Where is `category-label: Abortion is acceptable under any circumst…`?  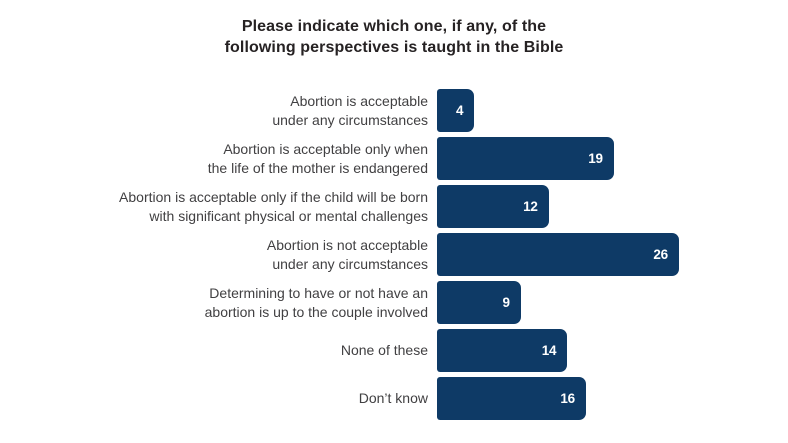
category-label: Abortion is acceptable under any circumst… is located at coordinates (350, 110).